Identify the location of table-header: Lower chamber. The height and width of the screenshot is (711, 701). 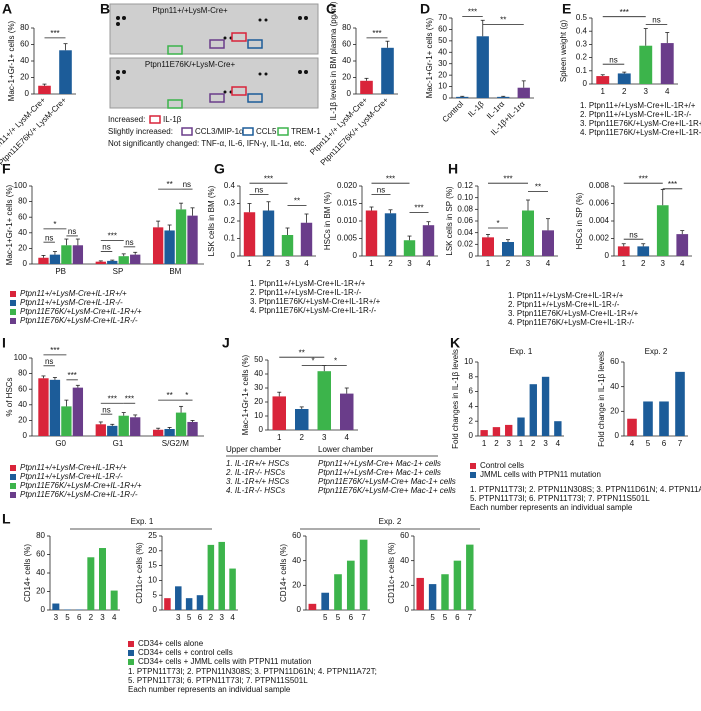
(345, 449).